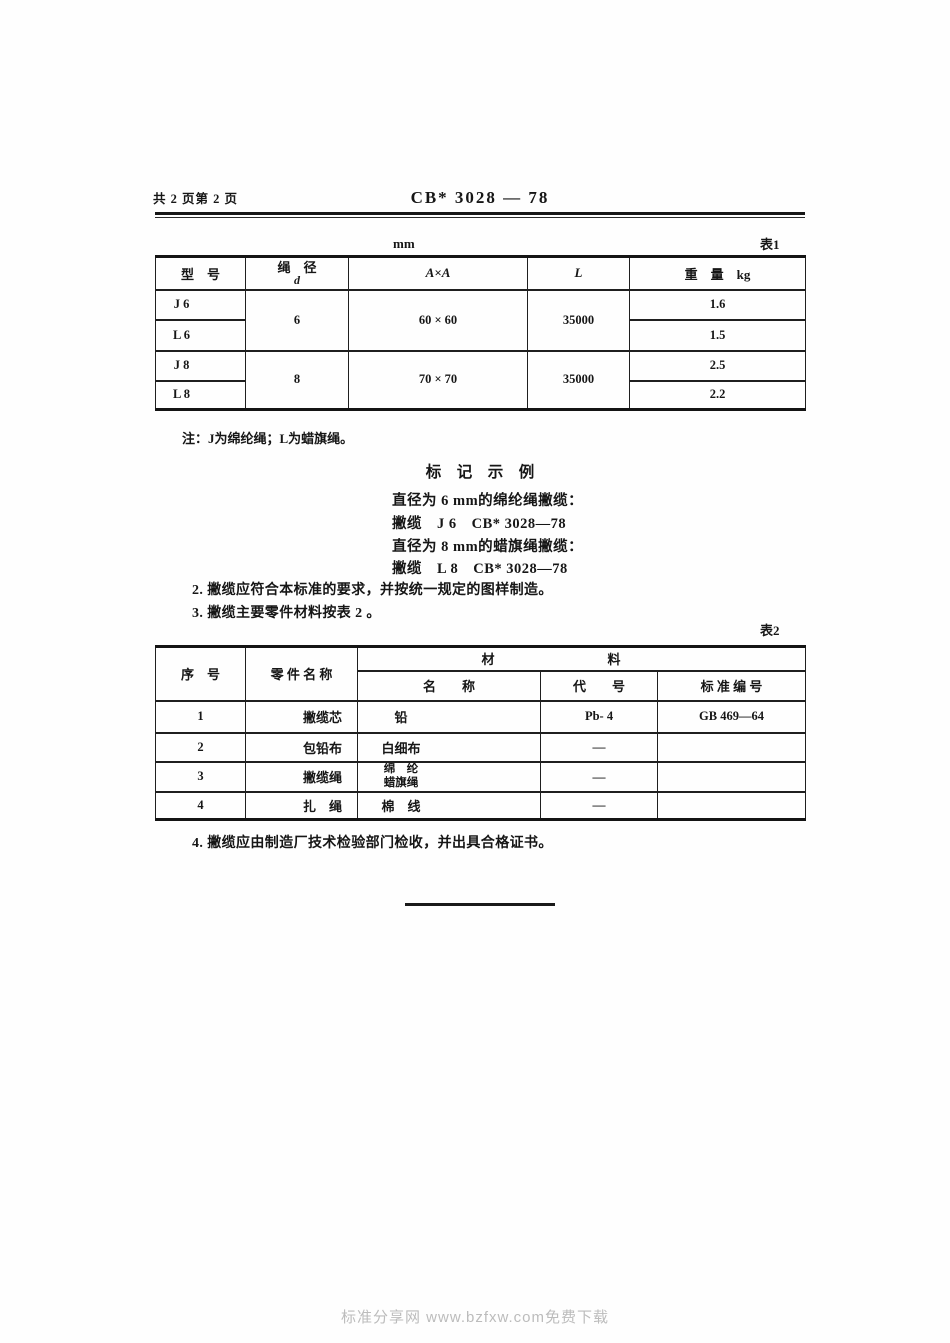 The height and width of the screenshot is (1343, 950). Describe the element at coordinates (286, 613) in the screenshot. I see `clause-3: 3. 撇缆主要零件材料按表 2 。` at that location.